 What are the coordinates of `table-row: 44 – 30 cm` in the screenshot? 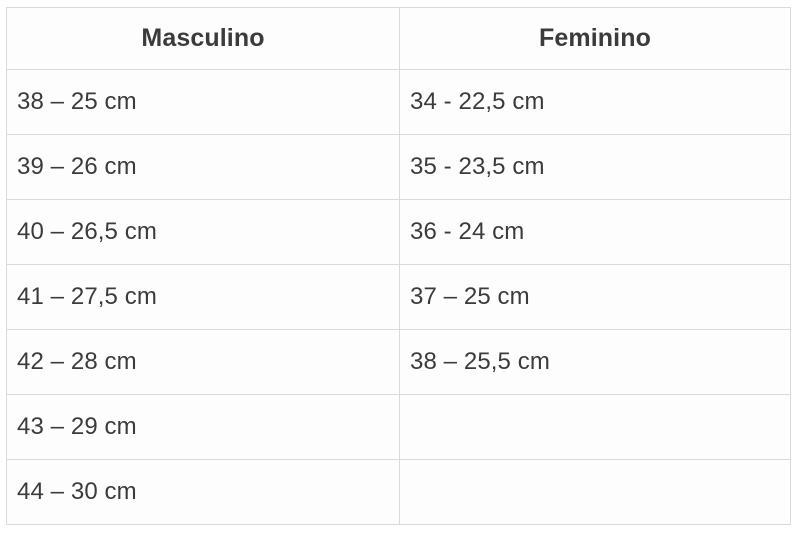 It's located at (398, 492).